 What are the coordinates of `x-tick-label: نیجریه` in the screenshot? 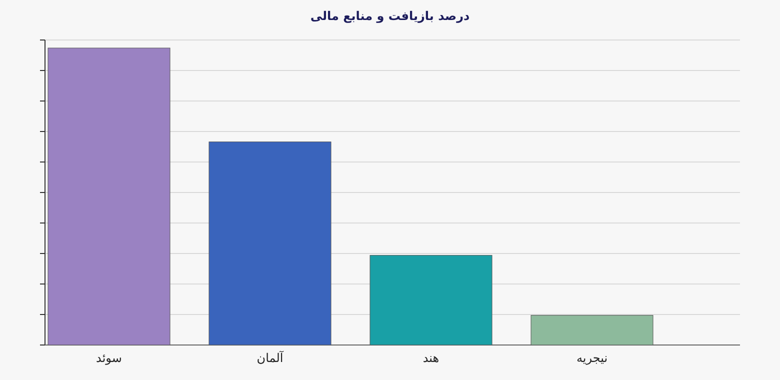 It's located at (592, 358).